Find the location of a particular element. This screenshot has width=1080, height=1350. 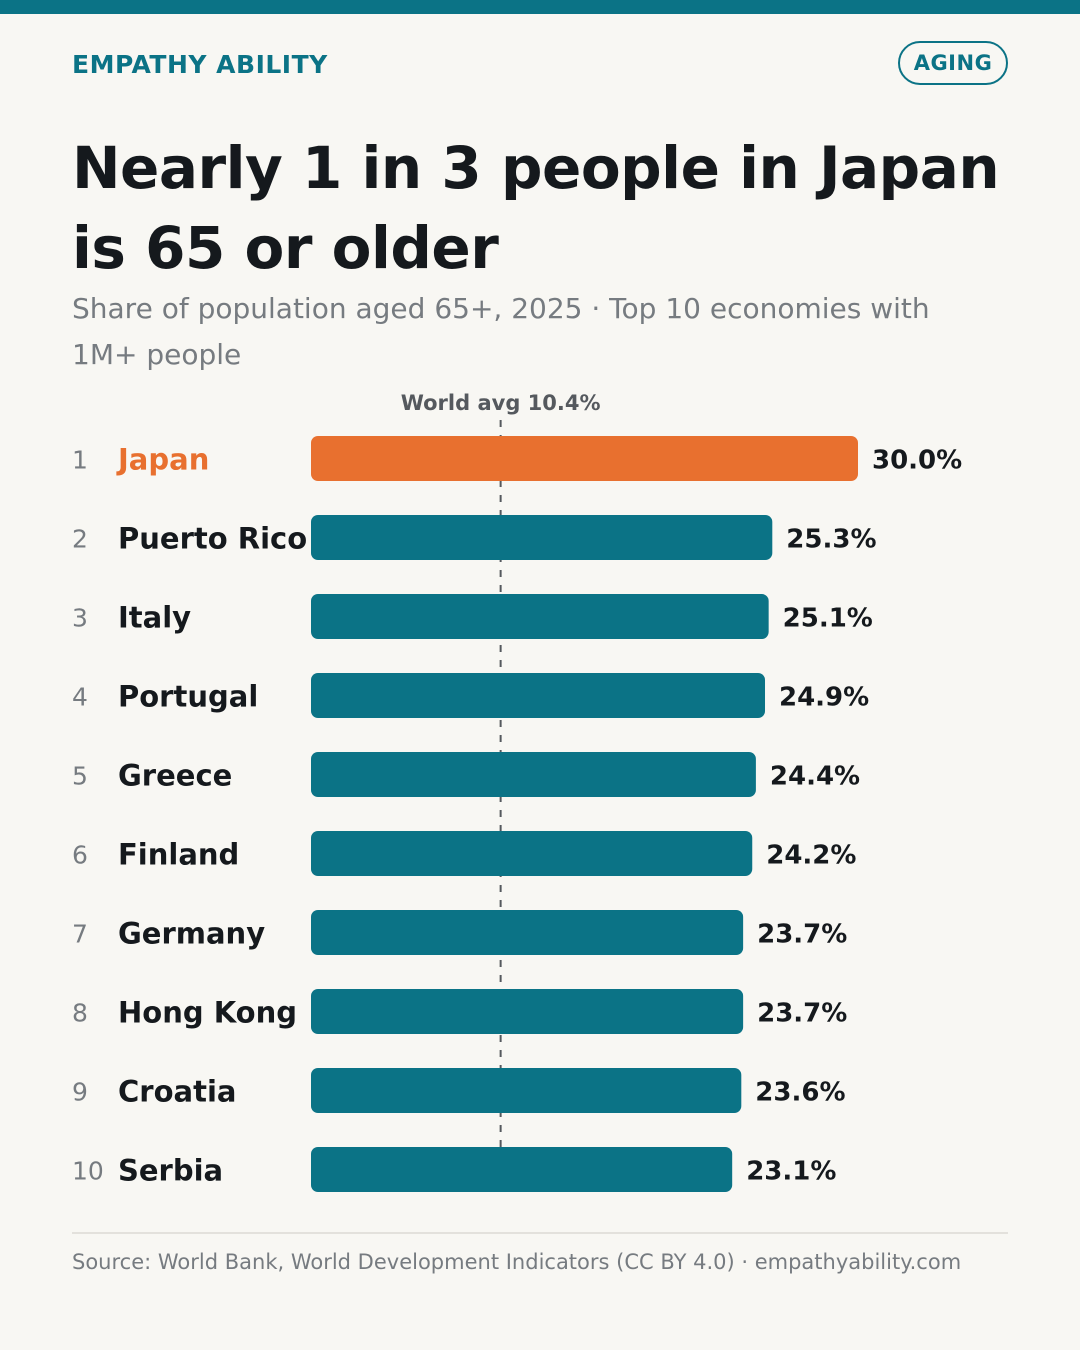

value-label: 23.6% is located at coordinates (800, 1093).